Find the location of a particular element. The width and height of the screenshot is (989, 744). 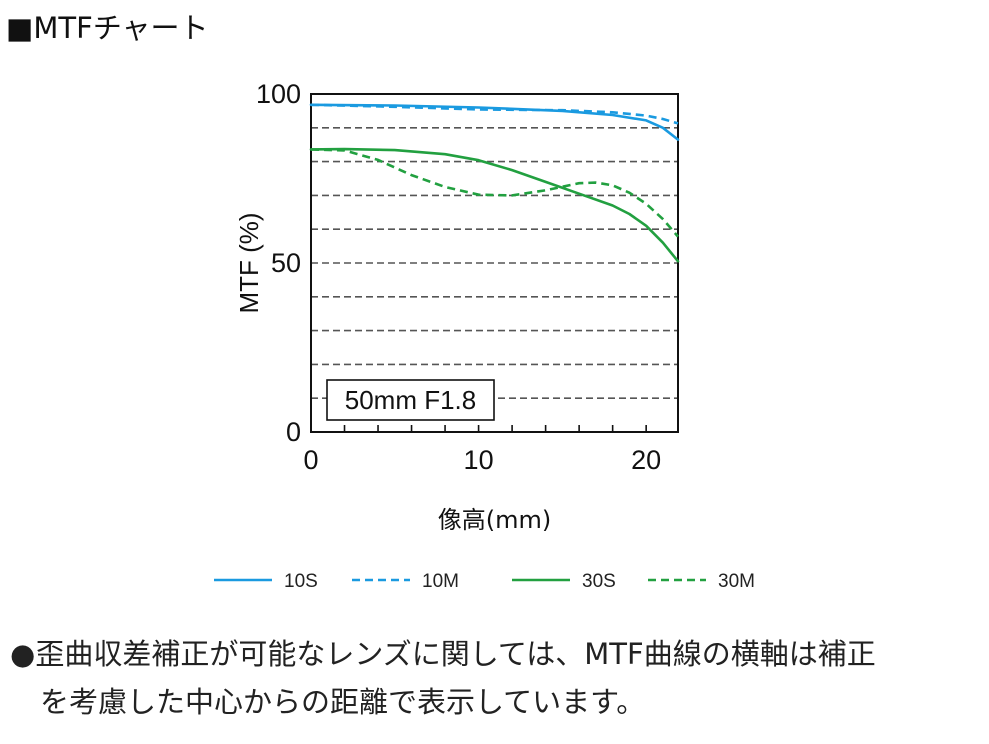

series-line-30M is located at coordinates (494, 193).